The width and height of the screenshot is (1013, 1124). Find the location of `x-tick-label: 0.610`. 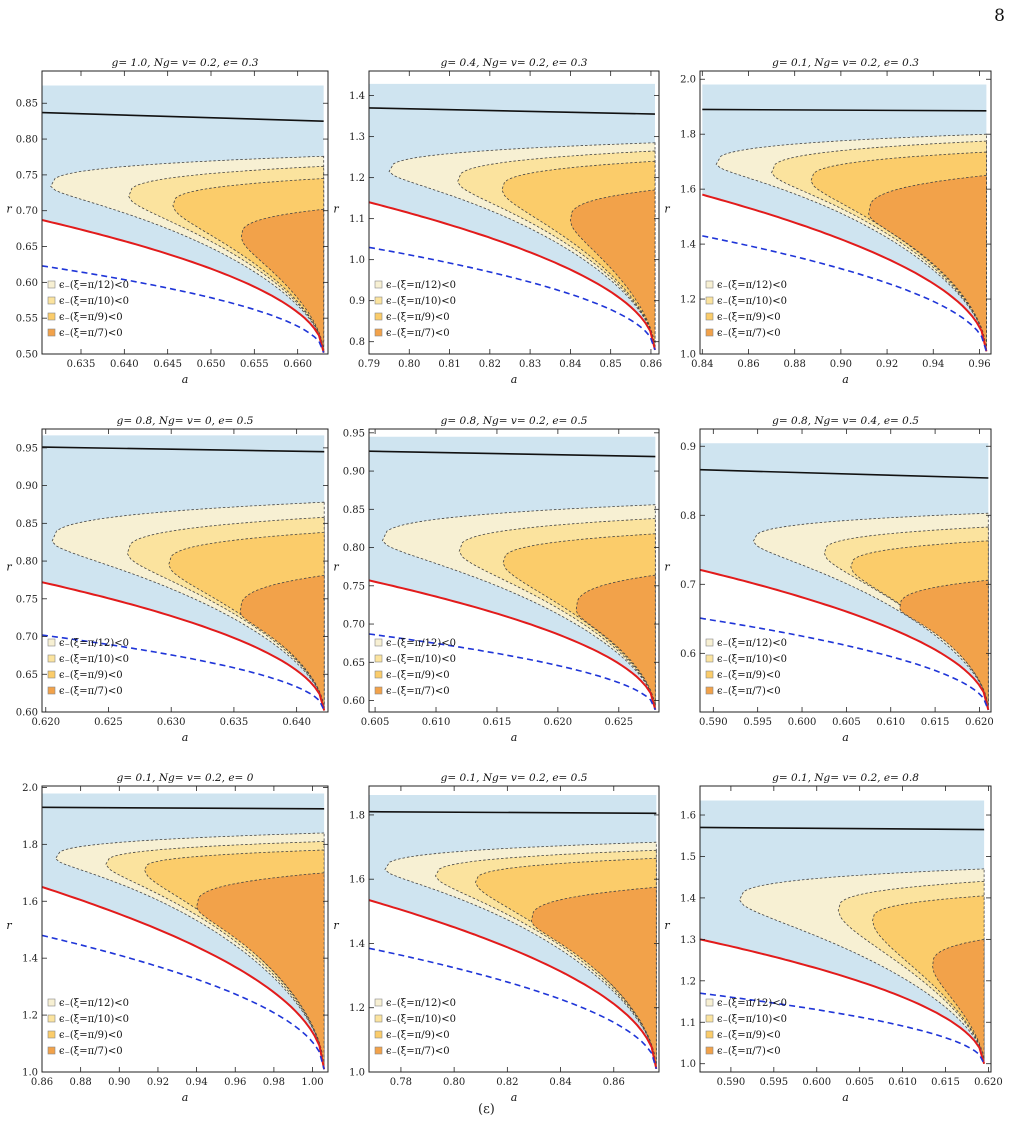

x-tick-label: 0.610 is located at coordinates (890, 722).